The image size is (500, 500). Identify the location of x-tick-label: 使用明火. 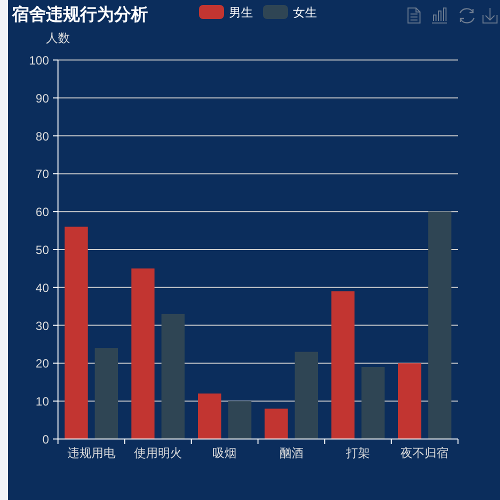
(158, 453).